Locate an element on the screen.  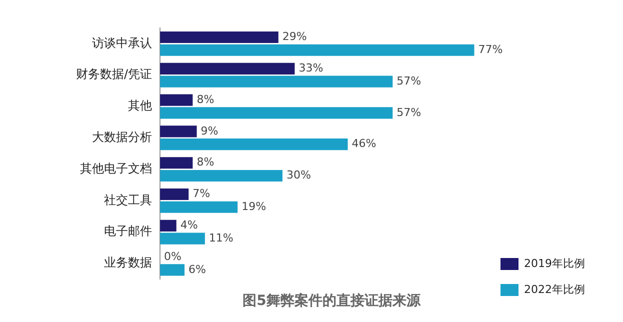
y-tick-label: 社交工具 is located at coordinates (128, 199).